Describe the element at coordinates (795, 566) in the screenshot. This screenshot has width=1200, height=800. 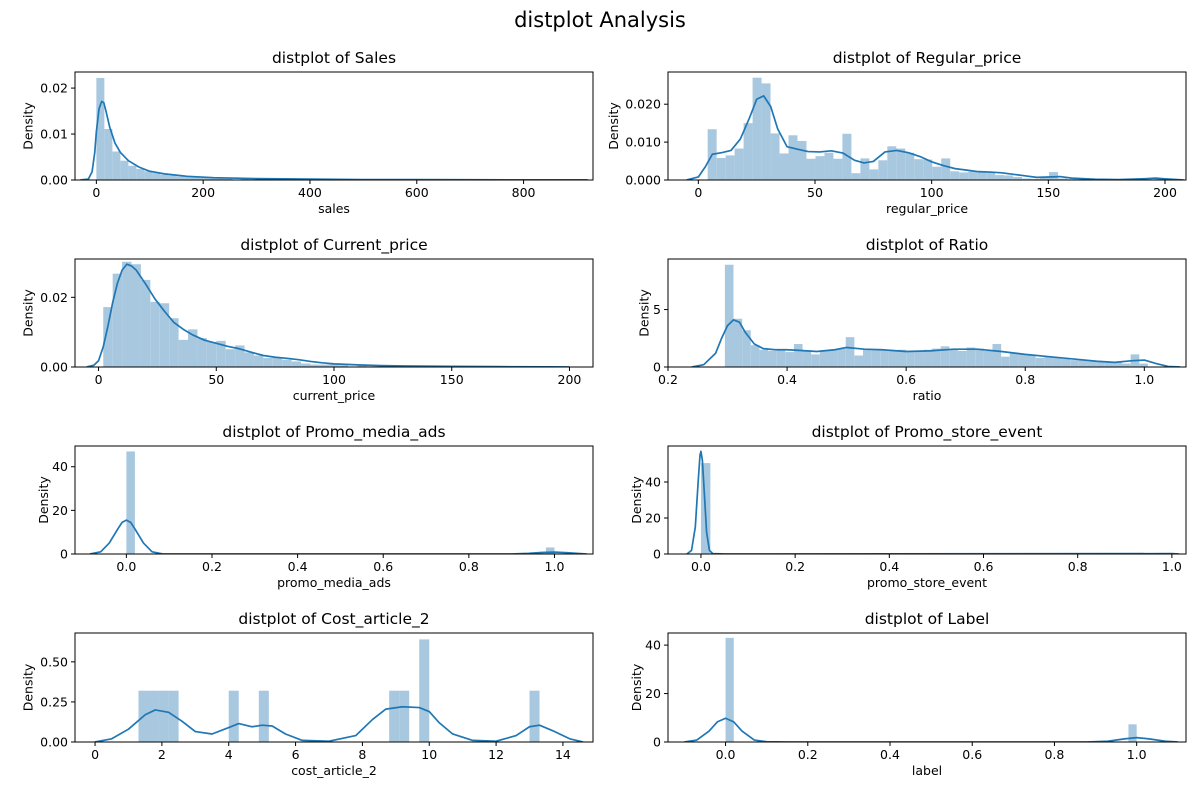
I see `x-tick-label: 0.2` at that location.